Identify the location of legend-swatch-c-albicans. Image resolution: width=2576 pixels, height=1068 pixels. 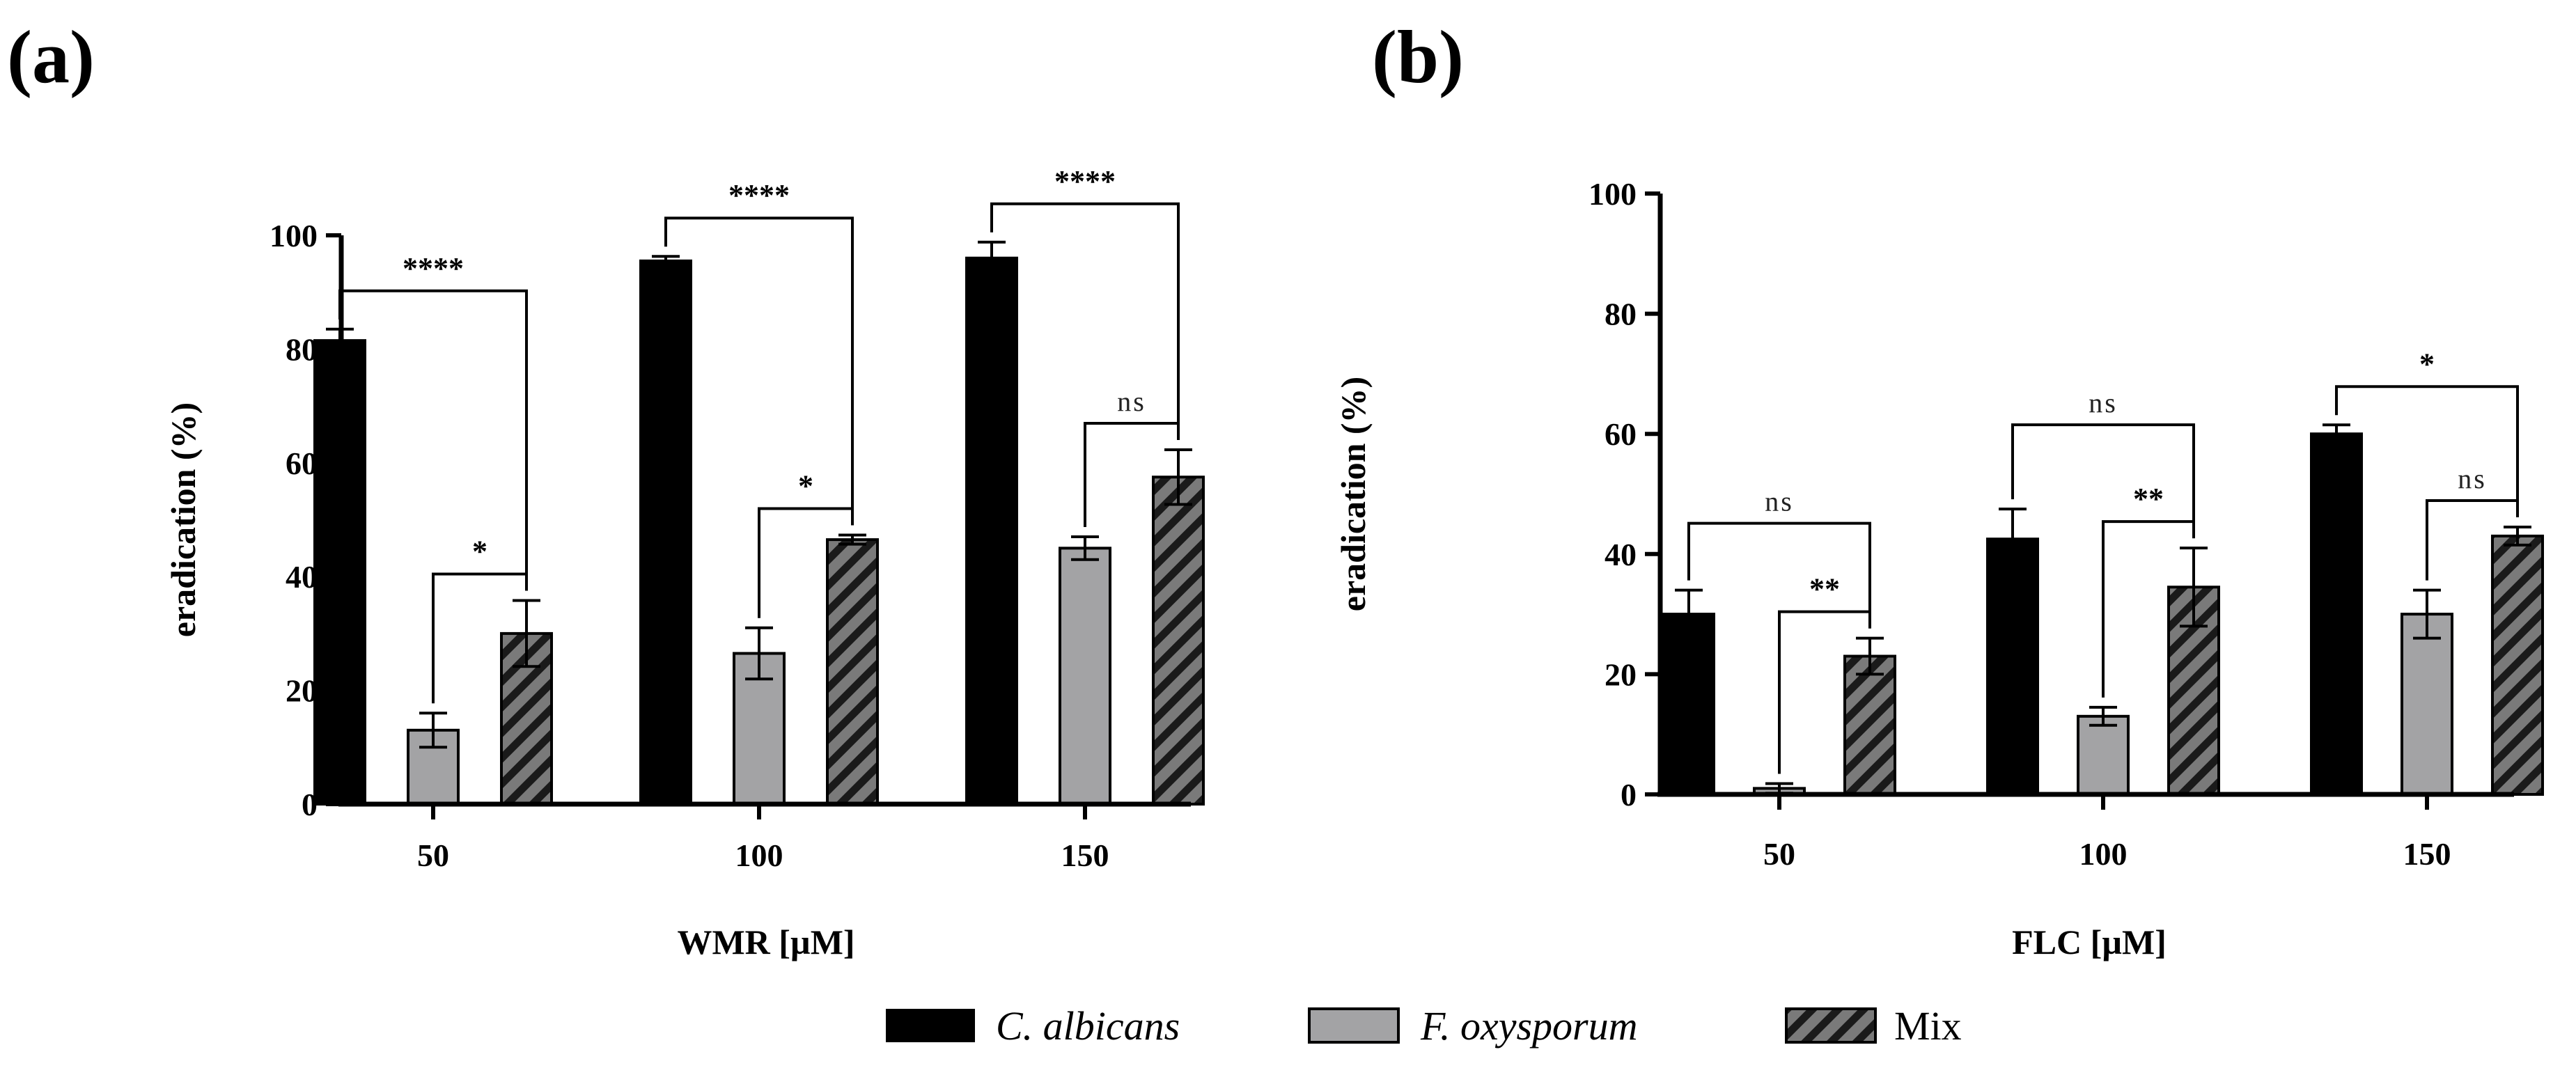
(930, 1025).